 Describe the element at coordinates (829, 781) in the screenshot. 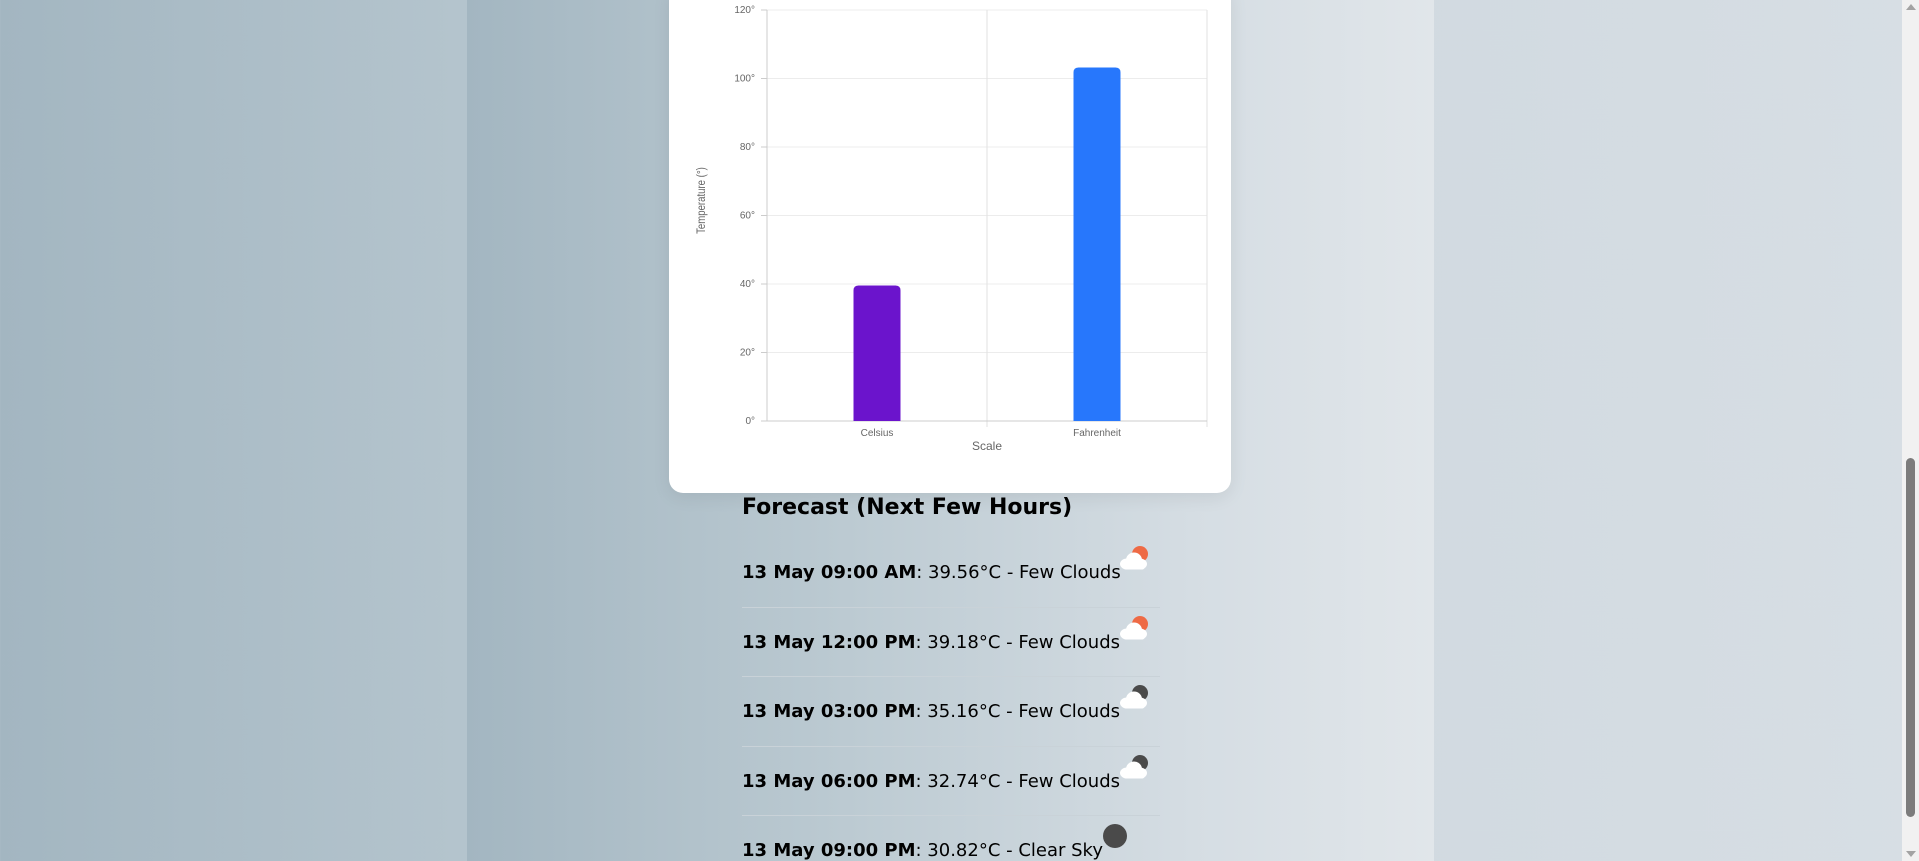

I see `forecast-time: 13 May 06:00 PM` at that location.